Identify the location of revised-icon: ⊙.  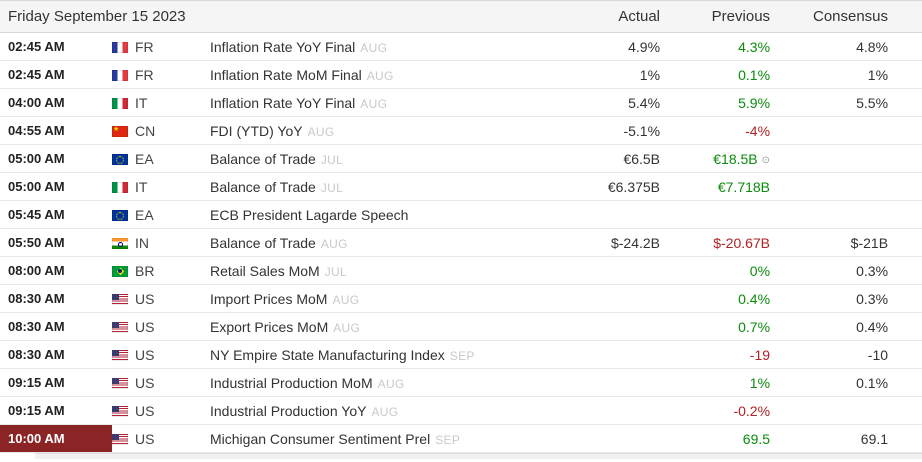
(766, 160).